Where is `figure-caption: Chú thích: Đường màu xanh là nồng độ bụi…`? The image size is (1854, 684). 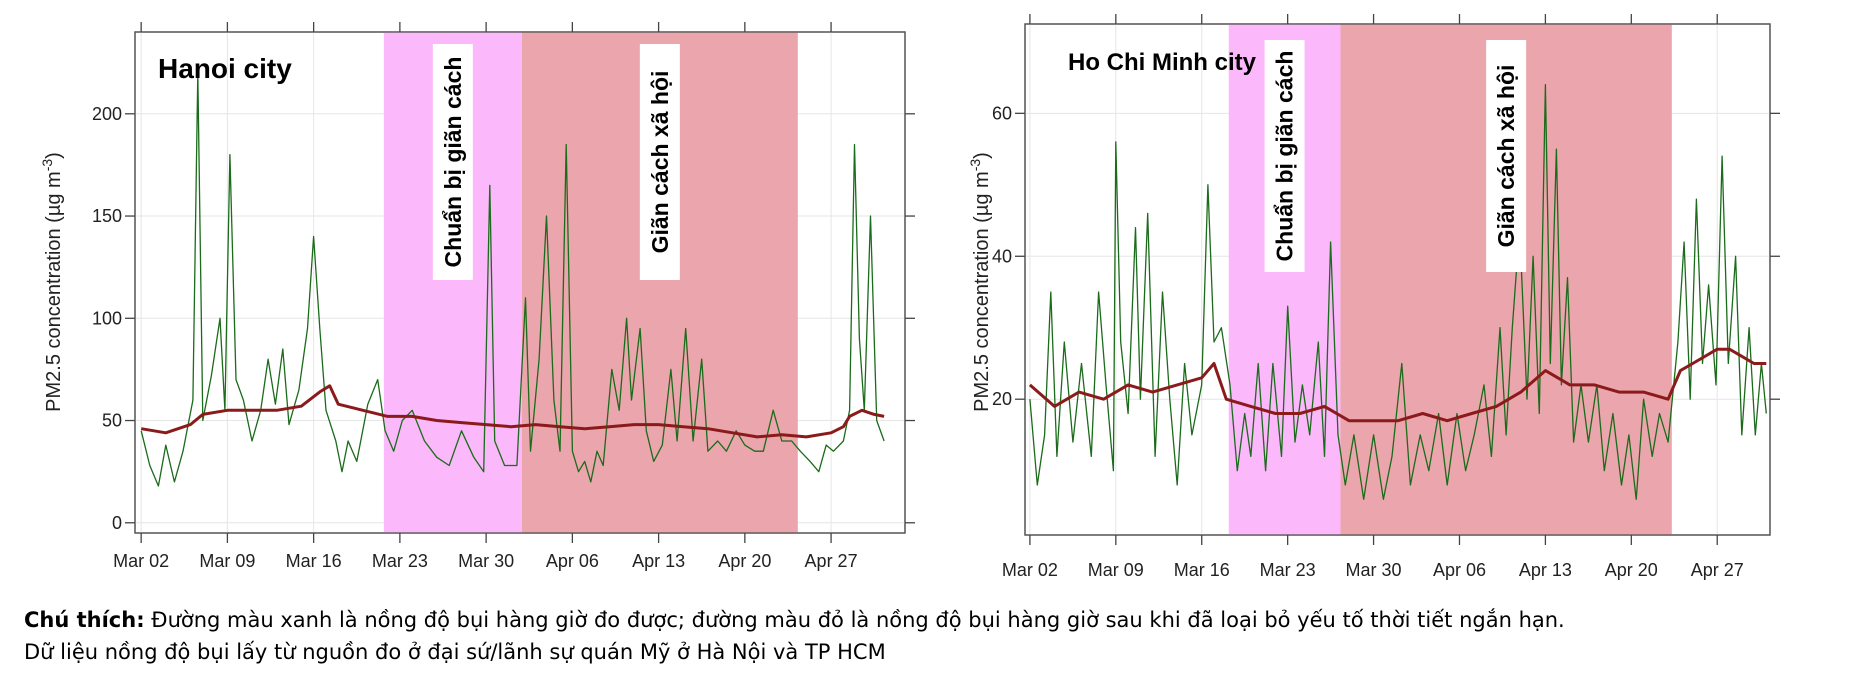 figure-caption: Chú thích: Đường màu xanh là nồng độ bụi… is located at coordinates (929, 636).